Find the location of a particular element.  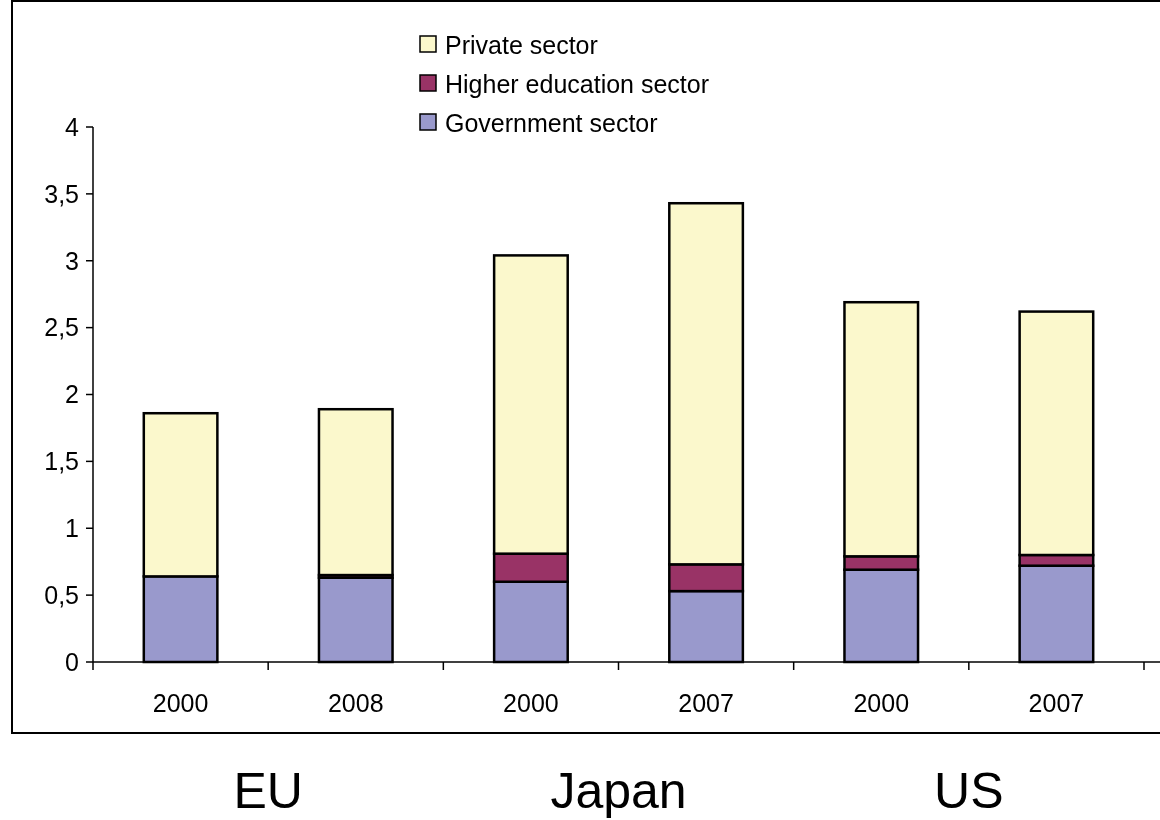

legend-label: Private sector is located at coordinates (521, 44).